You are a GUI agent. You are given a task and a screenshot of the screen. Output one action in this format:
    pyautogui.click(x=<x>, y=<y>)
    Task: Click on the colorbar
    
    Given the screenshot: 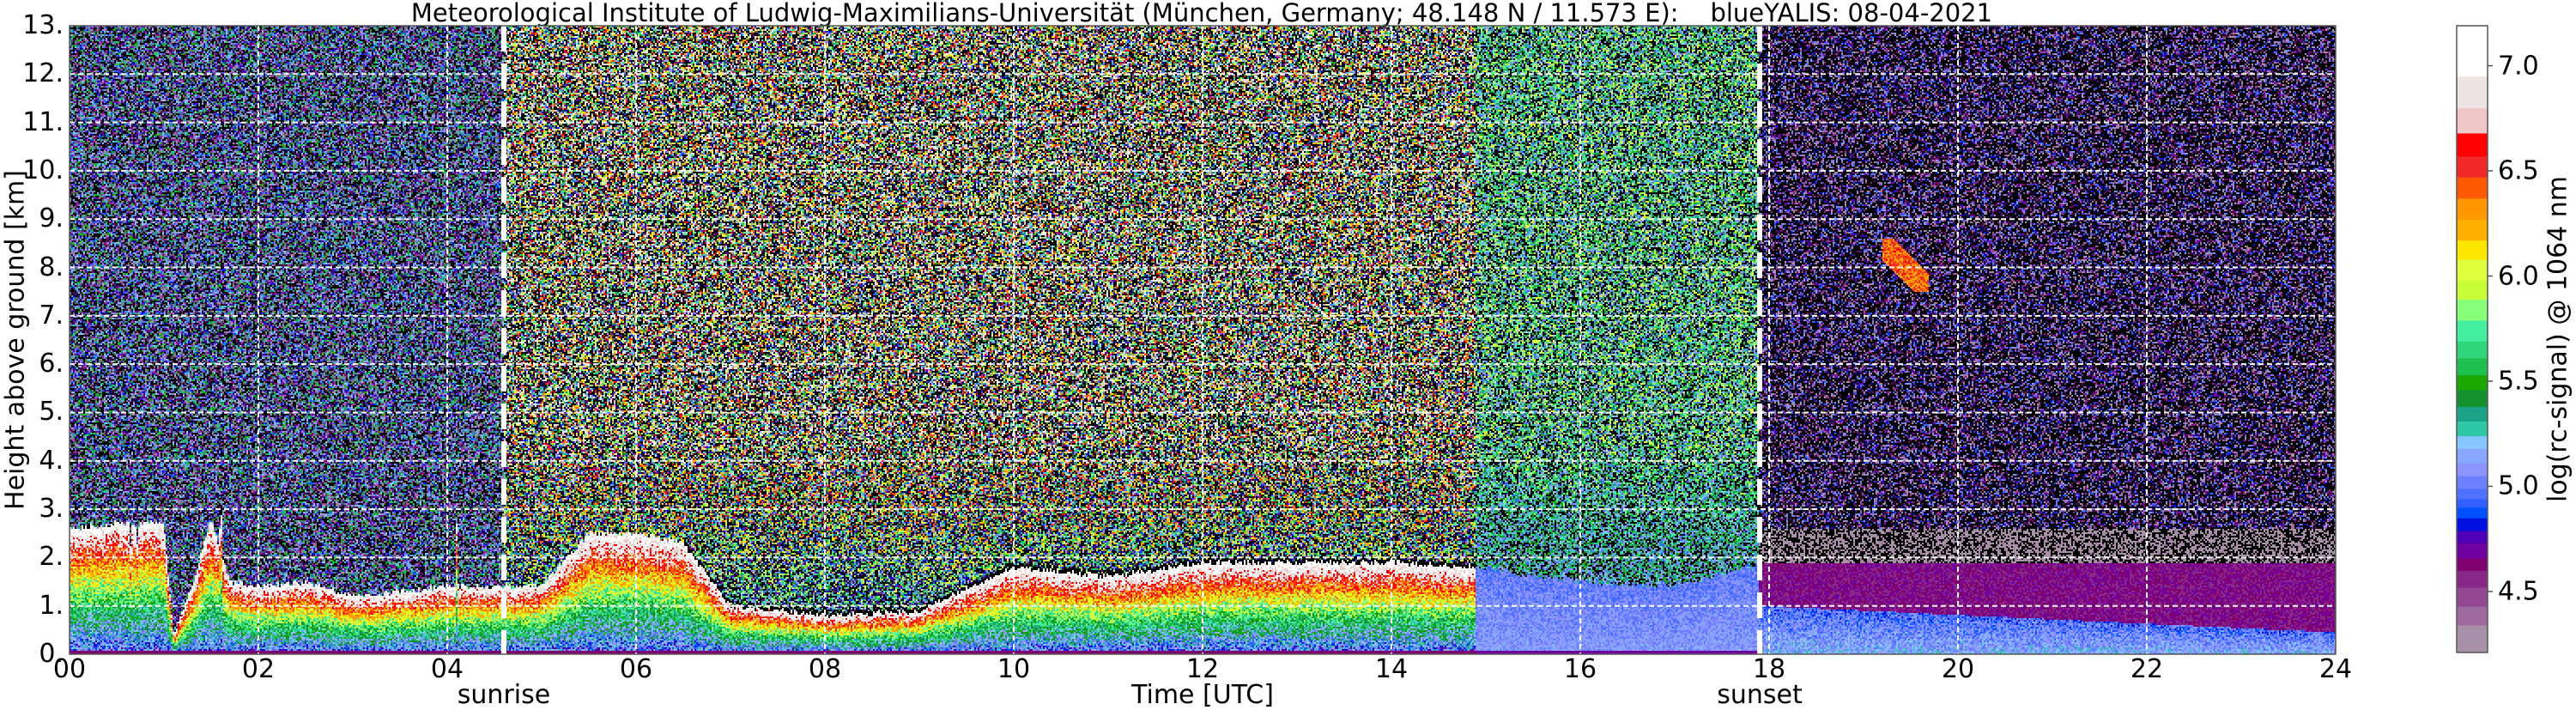 What is the action you would take?
    pyautogui.click(x=2474, y=339)
    